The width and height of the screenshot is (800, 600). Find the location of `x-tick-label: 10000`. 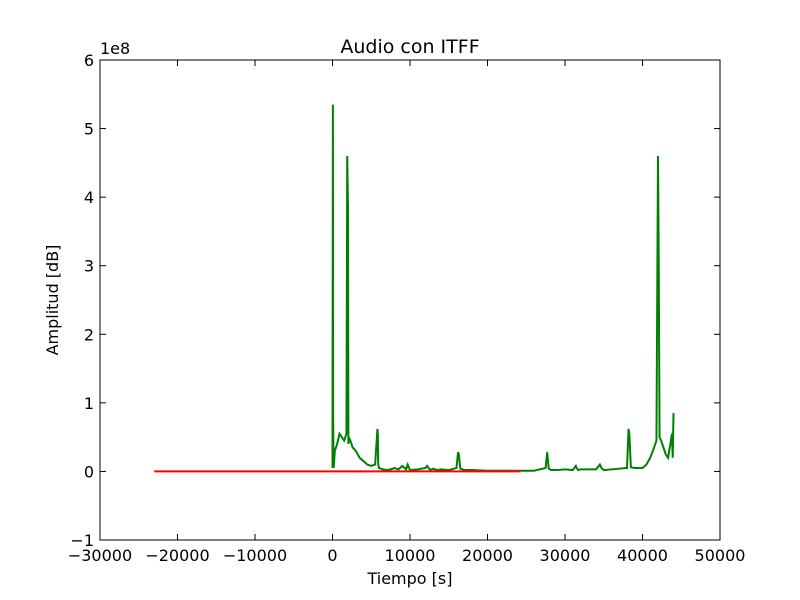

x-tick-label: 10000 is located at coordinates (410, 555).